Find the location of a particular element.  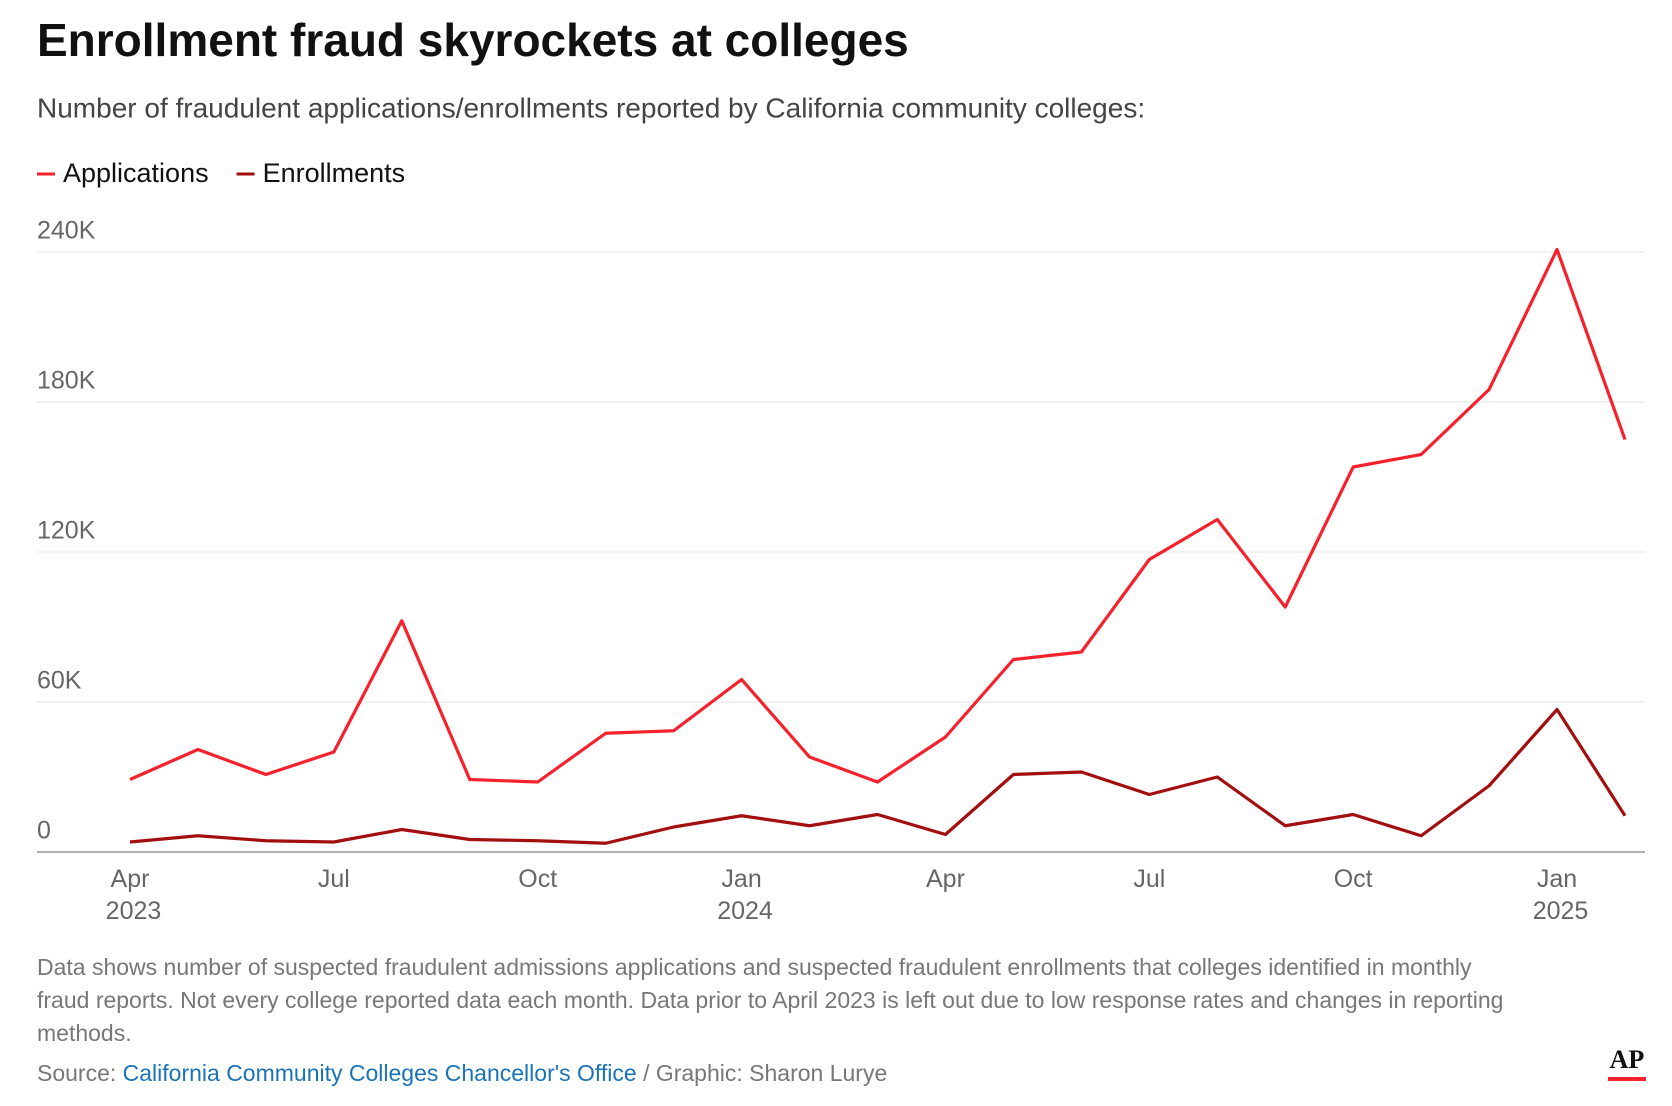

legend-label: Applications is located at coordinates (136, 173).